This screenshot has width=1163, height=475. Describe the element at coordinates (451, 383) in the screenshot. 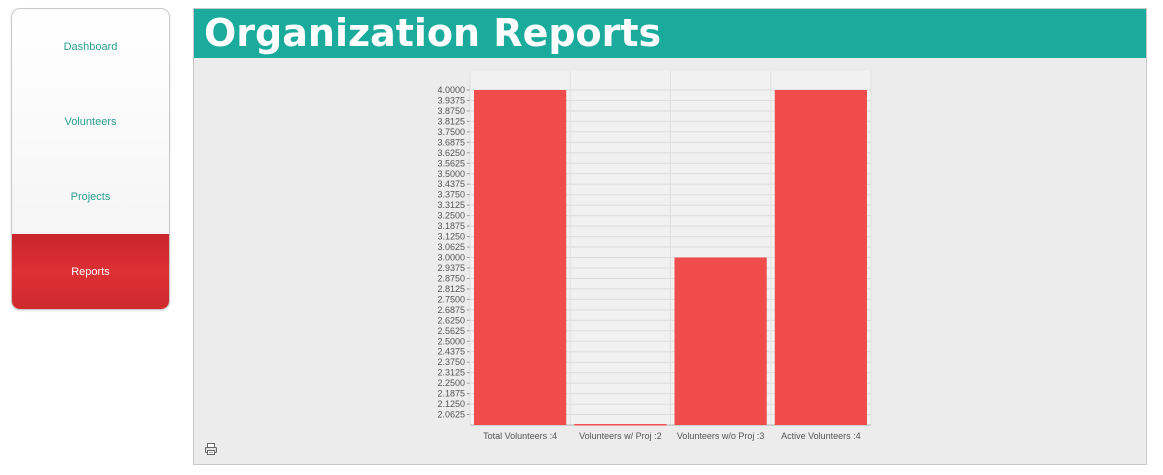

I see `y-tick-label: 2.2500` at that location.